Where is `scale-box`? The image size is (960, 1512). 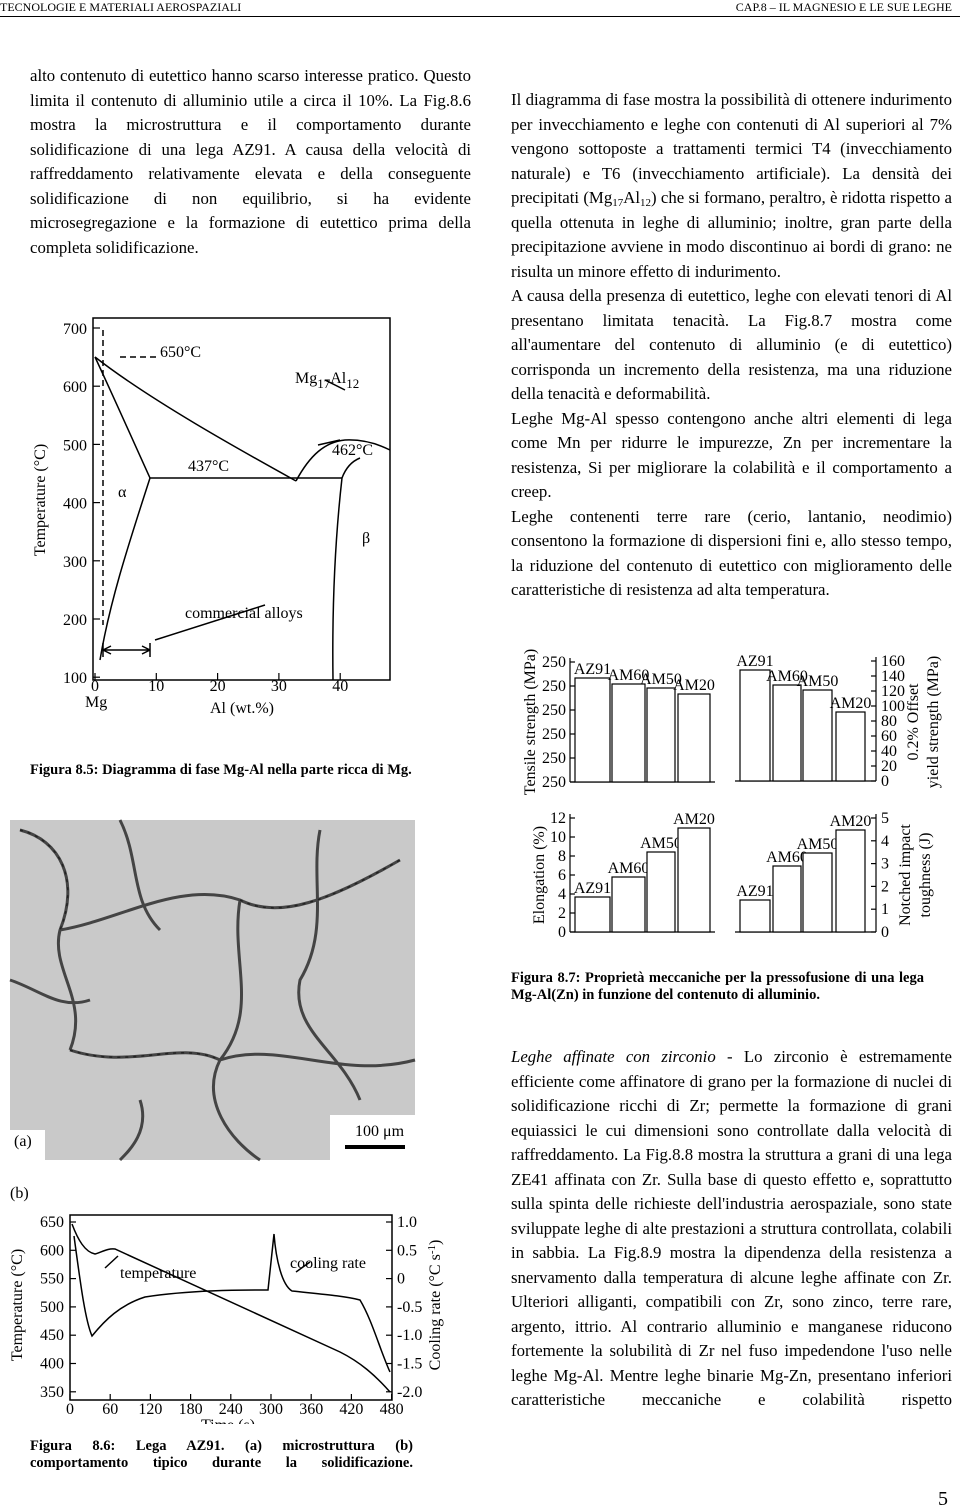
scale-box is located at coordinates (372, 1137).